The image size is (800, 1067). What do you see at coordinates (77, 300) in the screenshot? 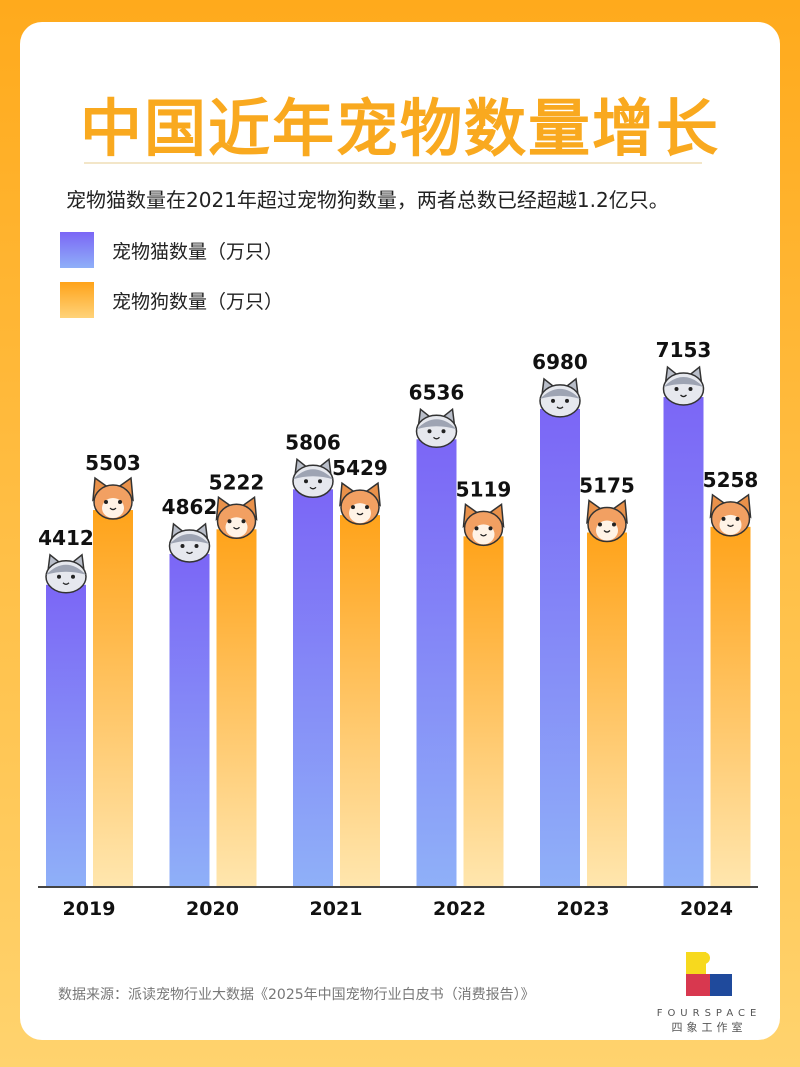
I see `legend-swatch-dog` at bounding box center [77, 300].